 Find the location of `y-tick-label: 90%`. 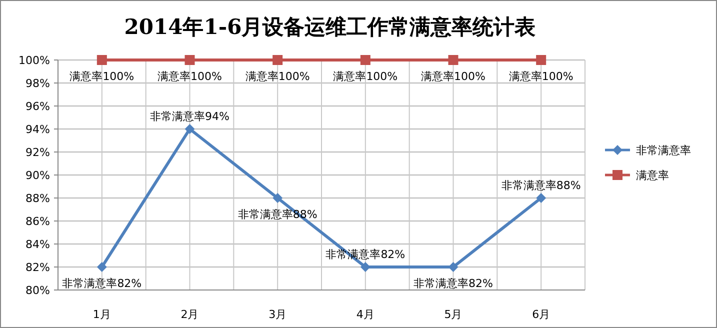

y-tick-label: 90% is located at coordinates (38, 175).